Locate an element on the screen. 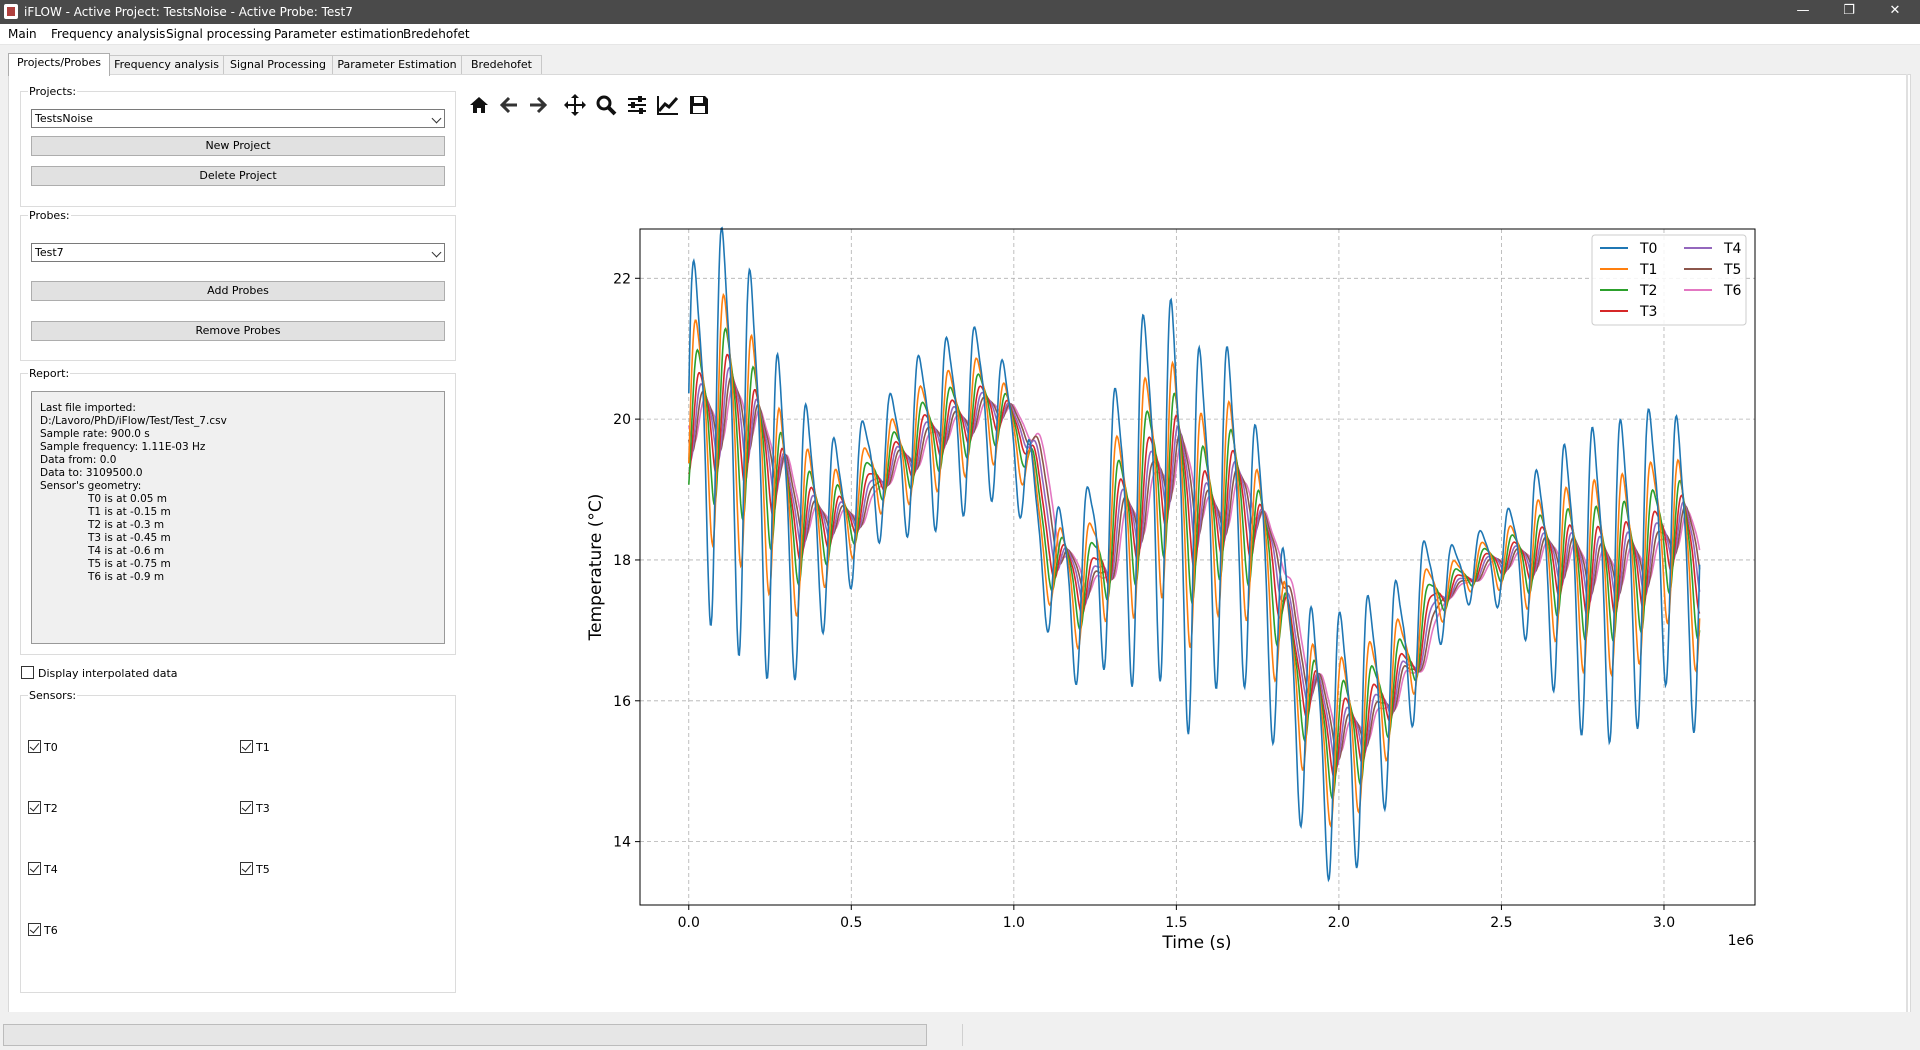 This screenshot has height=1050, width=1920. report-geometry-line: T2 is at -0.3 m is located at coordinates (126, 525).